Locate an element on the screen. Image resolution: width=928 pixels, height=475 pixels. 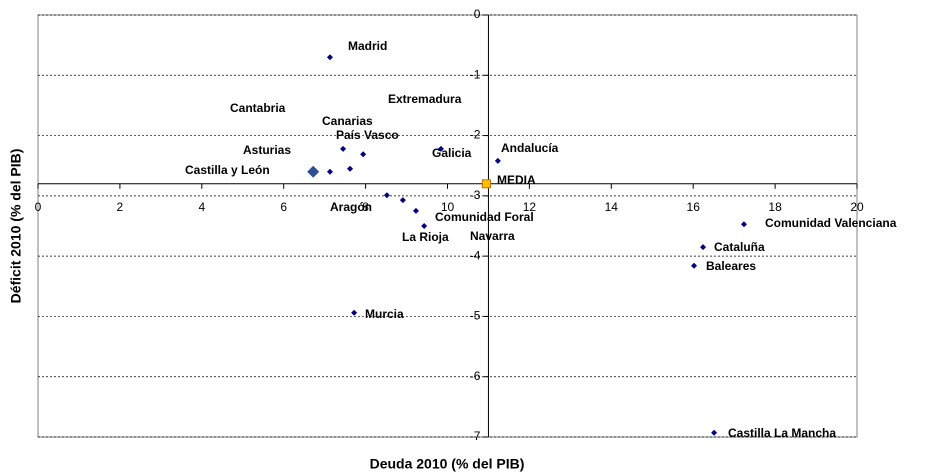
point-label: La Rioja is located at coordinates (425, 237).